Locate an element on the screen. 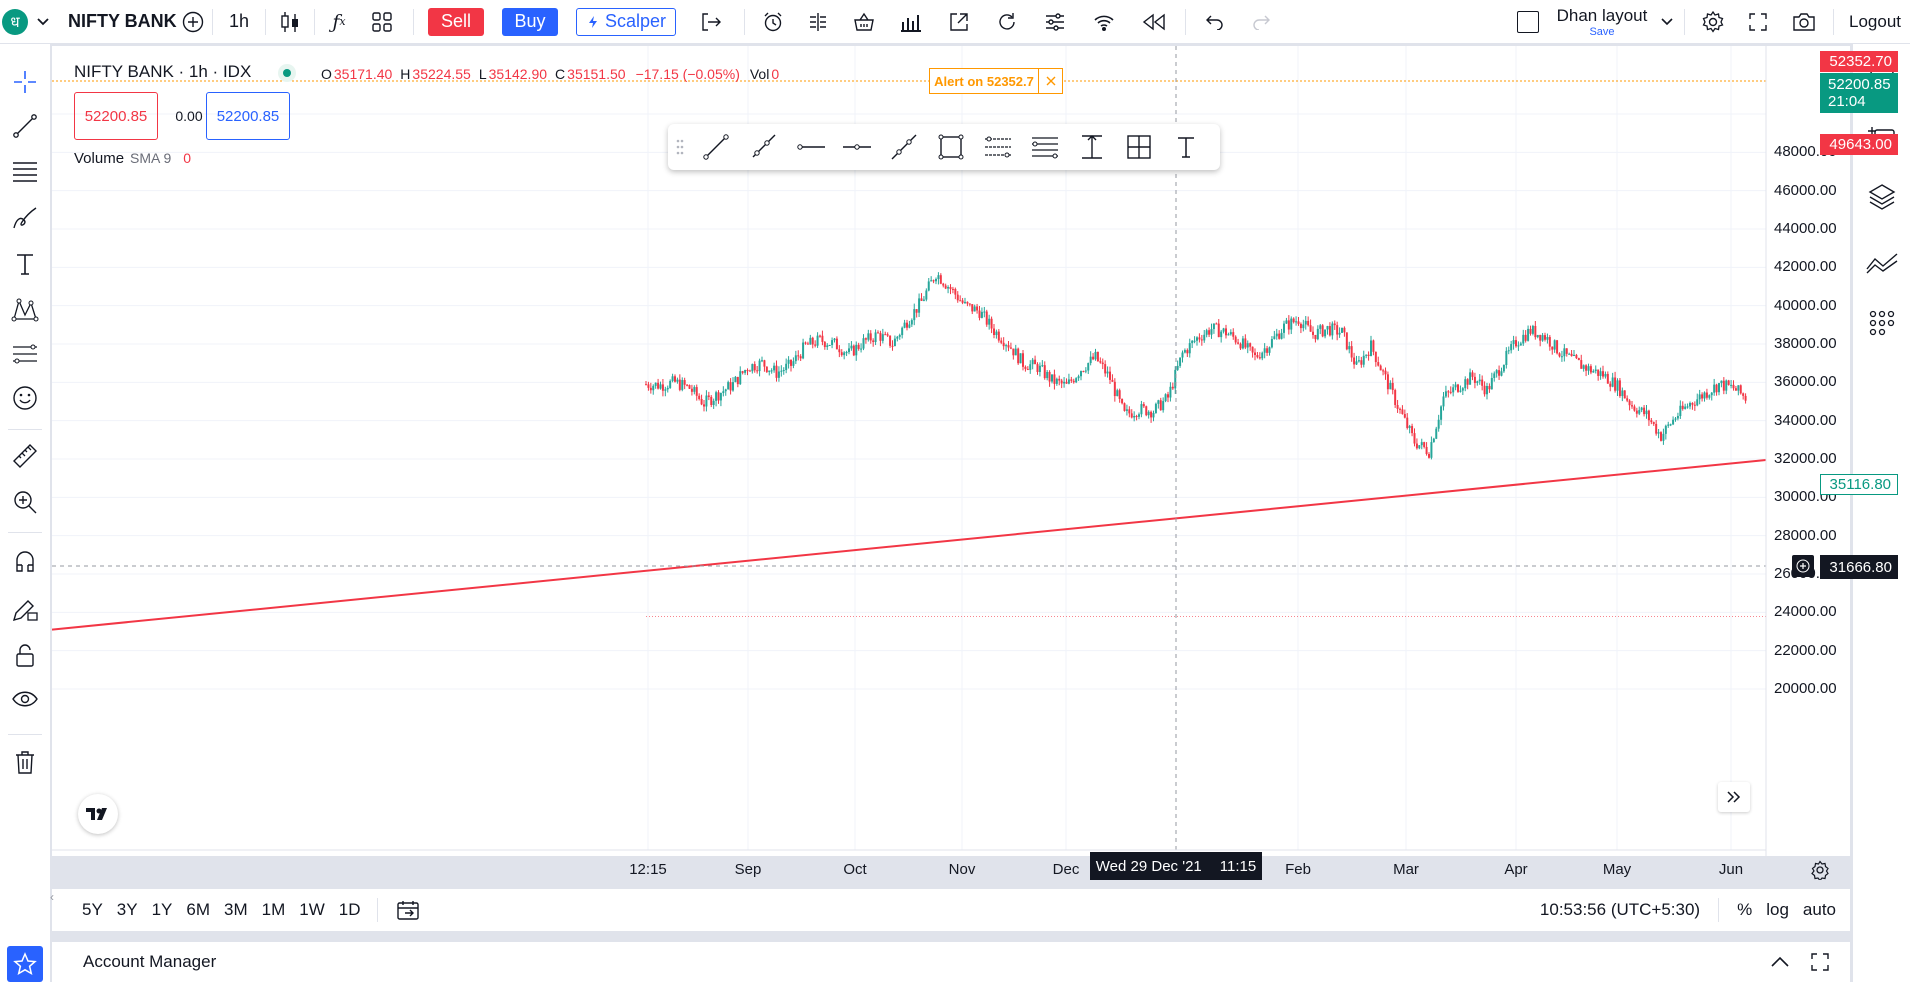 The height and width of the screenshot is (982, 1910). ideas-icon is located at coordinates (1881, 263).